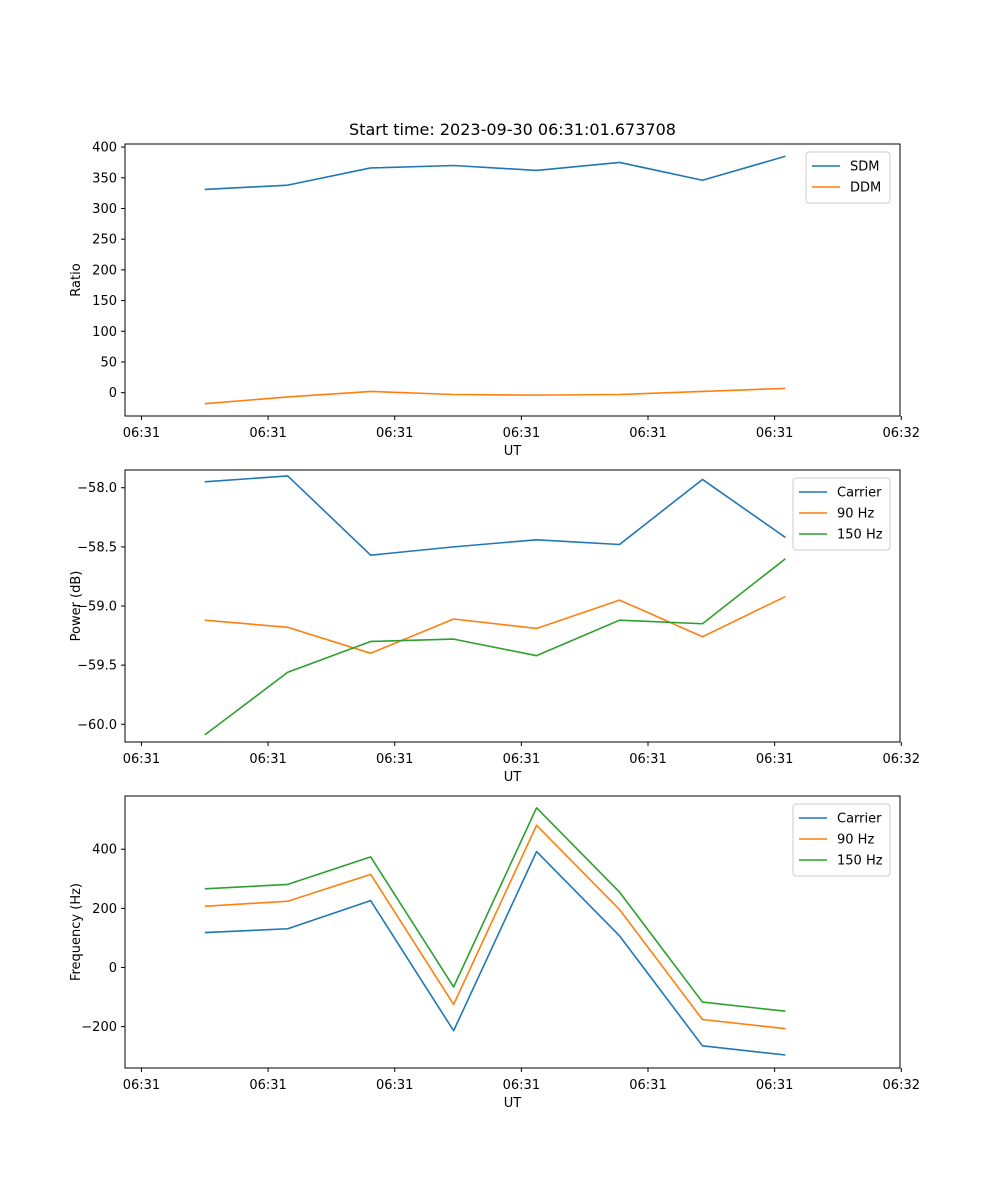 The height and width of the screenshot is (1200, 1000). Describe the element at coordinates (104, 850) in the screenshot. I see `frequency-y-tick-label: 400` at that location.